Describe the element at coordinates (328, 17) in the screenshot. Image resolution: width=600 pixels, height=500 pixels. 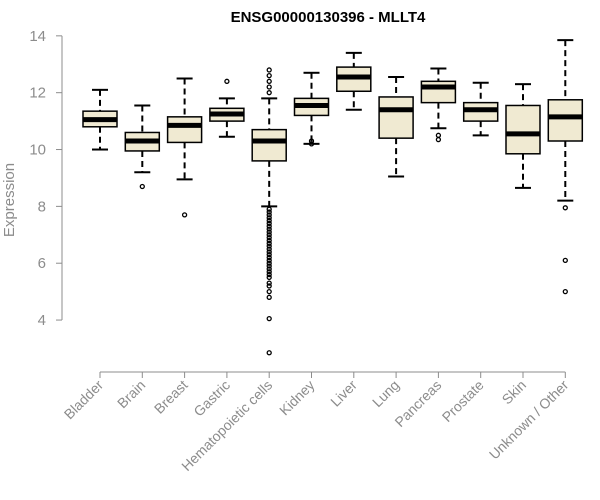
I see `chart-title: ENSG00000130396 - MLLT4` at that location.